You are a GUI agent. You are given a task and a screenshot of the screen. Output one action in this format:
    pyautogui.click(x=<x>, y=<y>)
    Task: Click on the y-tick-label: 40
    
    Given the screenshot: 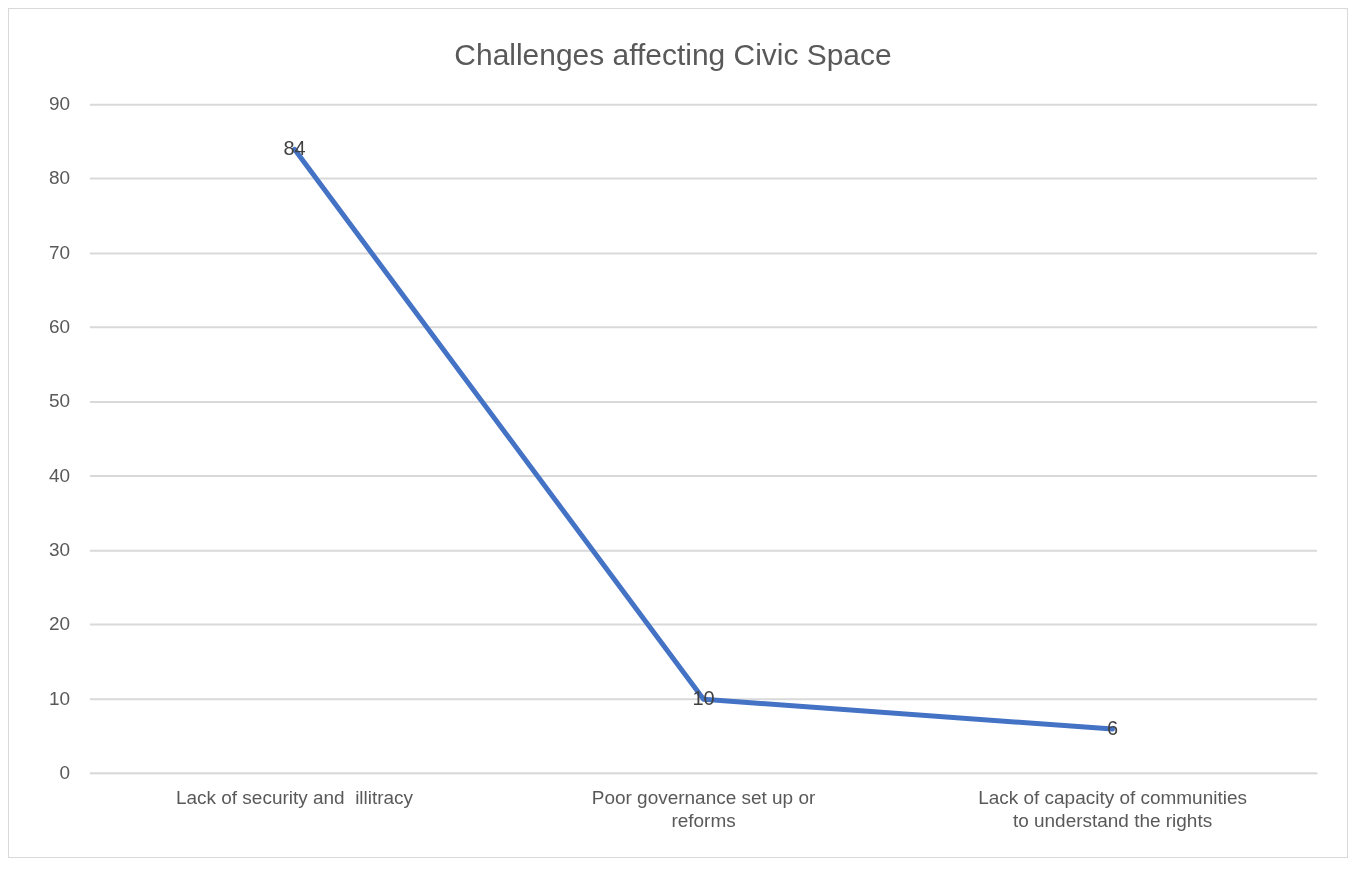 What is the action you would take?
    pyautogui.click(x=59, y=475)
    